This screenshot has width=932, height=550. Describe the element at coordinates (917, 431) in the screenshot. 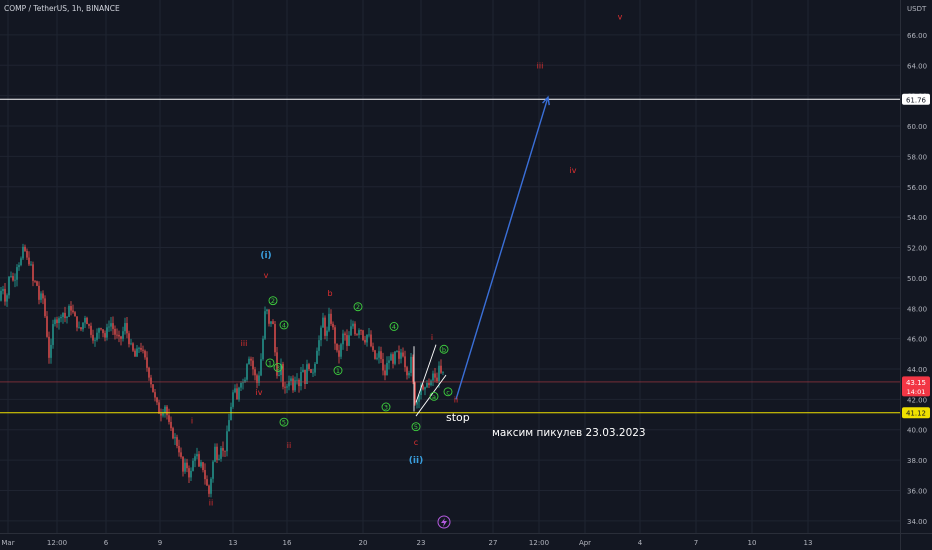

I see `y-tick-label: 40.00` at that location.